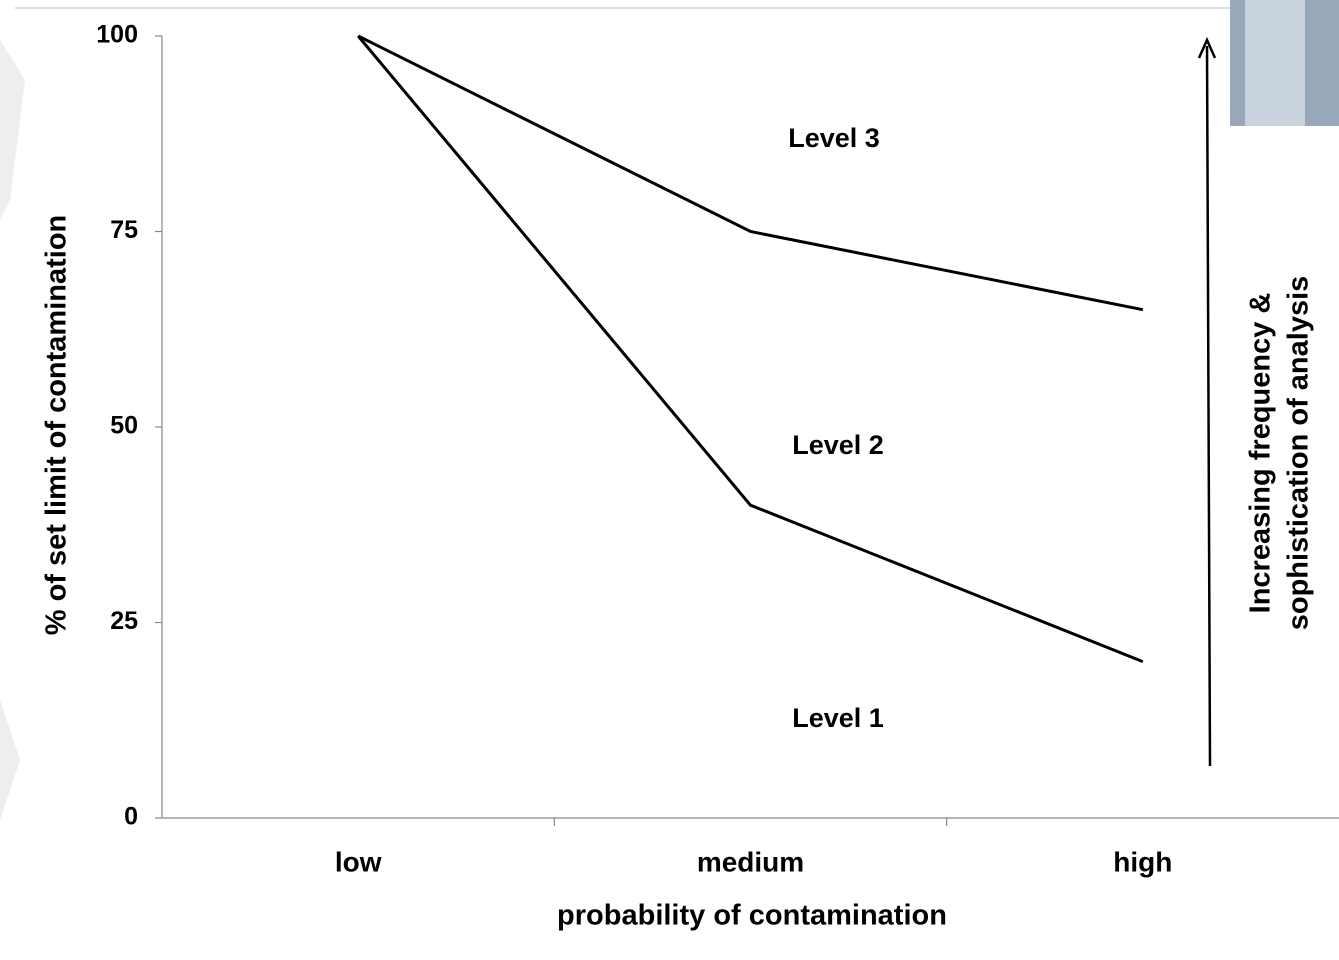 Image resolution: width=1339 pixels, height=960 pixels. Describe the element at coordinates (117, 35) in the screenshot. I see `y-tick-label: 100` at that location.